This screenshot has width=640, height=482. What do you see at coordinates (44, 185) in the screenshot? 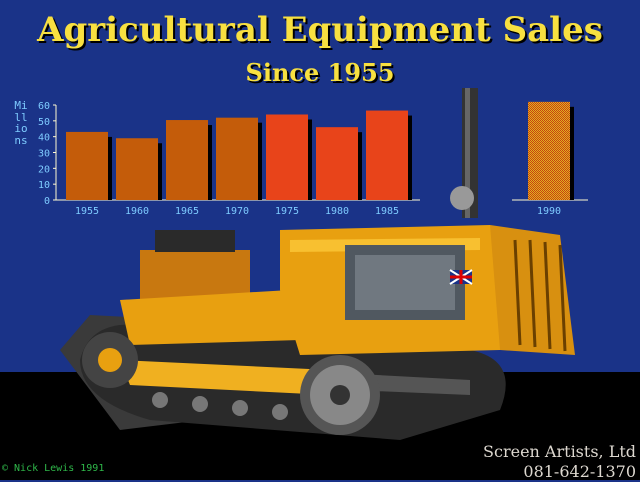
I see `y-tick-label: 10` at bounding box center [44, 185].